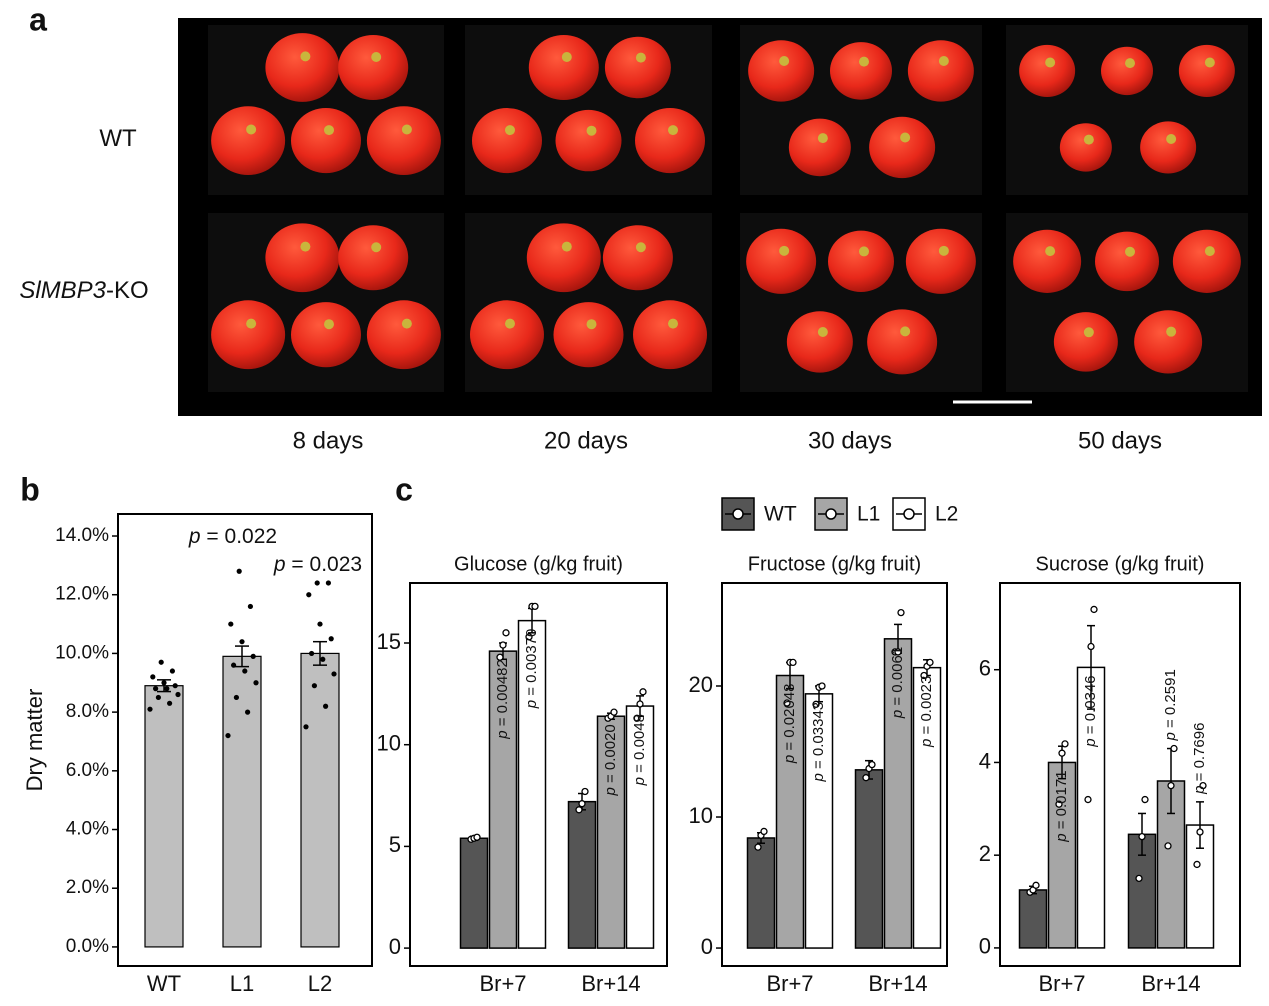 The width and height of the screenshot is (1269, 1006). Describe the element at coordinates (701, 684) in the screenshot. I see `y-tick-label: 20` at that location.